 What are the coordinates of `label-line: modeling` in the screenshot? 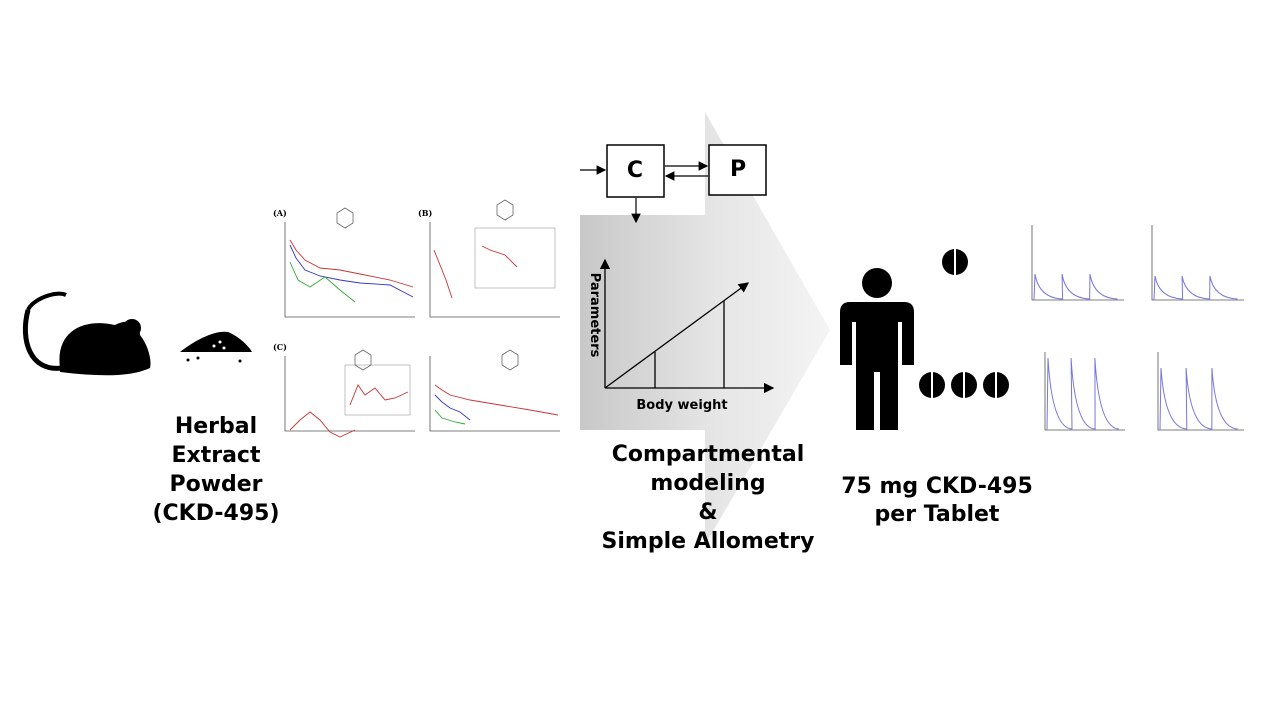 It's located at (707, 483).